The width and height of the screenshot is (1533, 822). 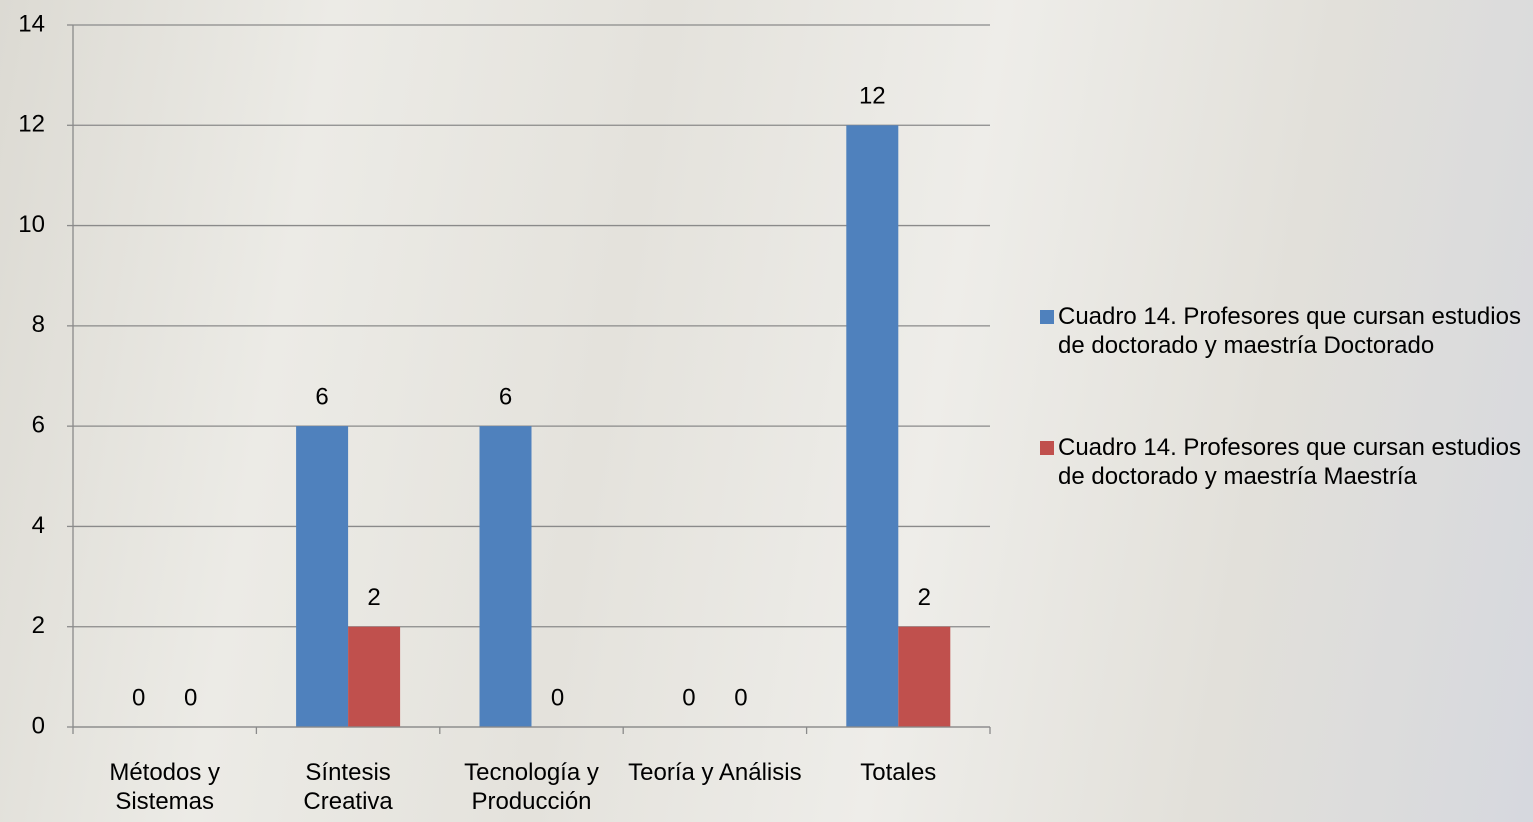 I want to click on y-tick-label: 4, so click(x=38, y=525).